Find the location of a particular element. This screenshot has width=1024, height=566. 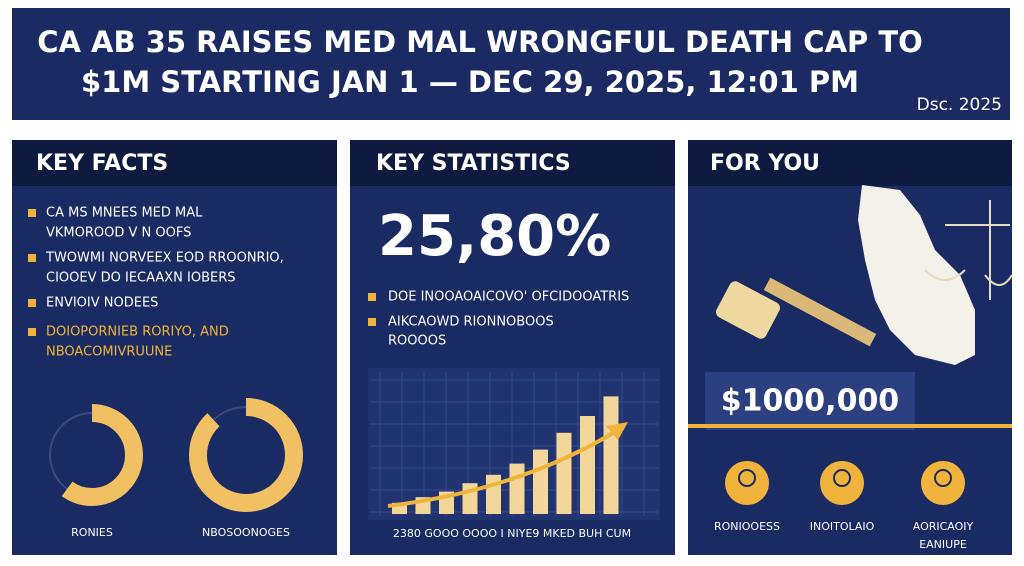

chart-caption: 2380 GOOO OOOO I NIYE9 MKED BUH CUM is located at coordinates (512, 533).